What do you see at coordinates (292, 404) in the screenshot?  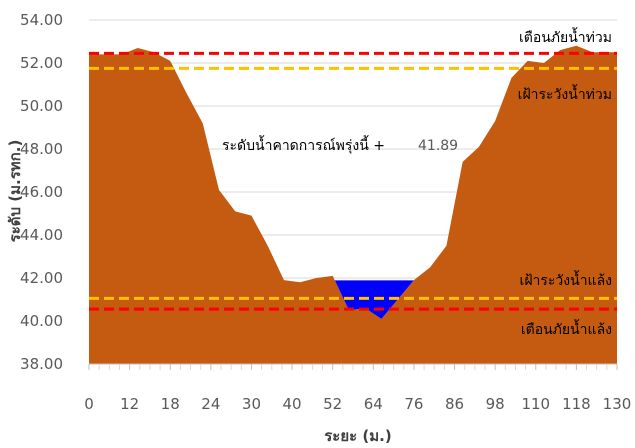 I see `x-tick-label: 40` at bounding box center [292, 404].